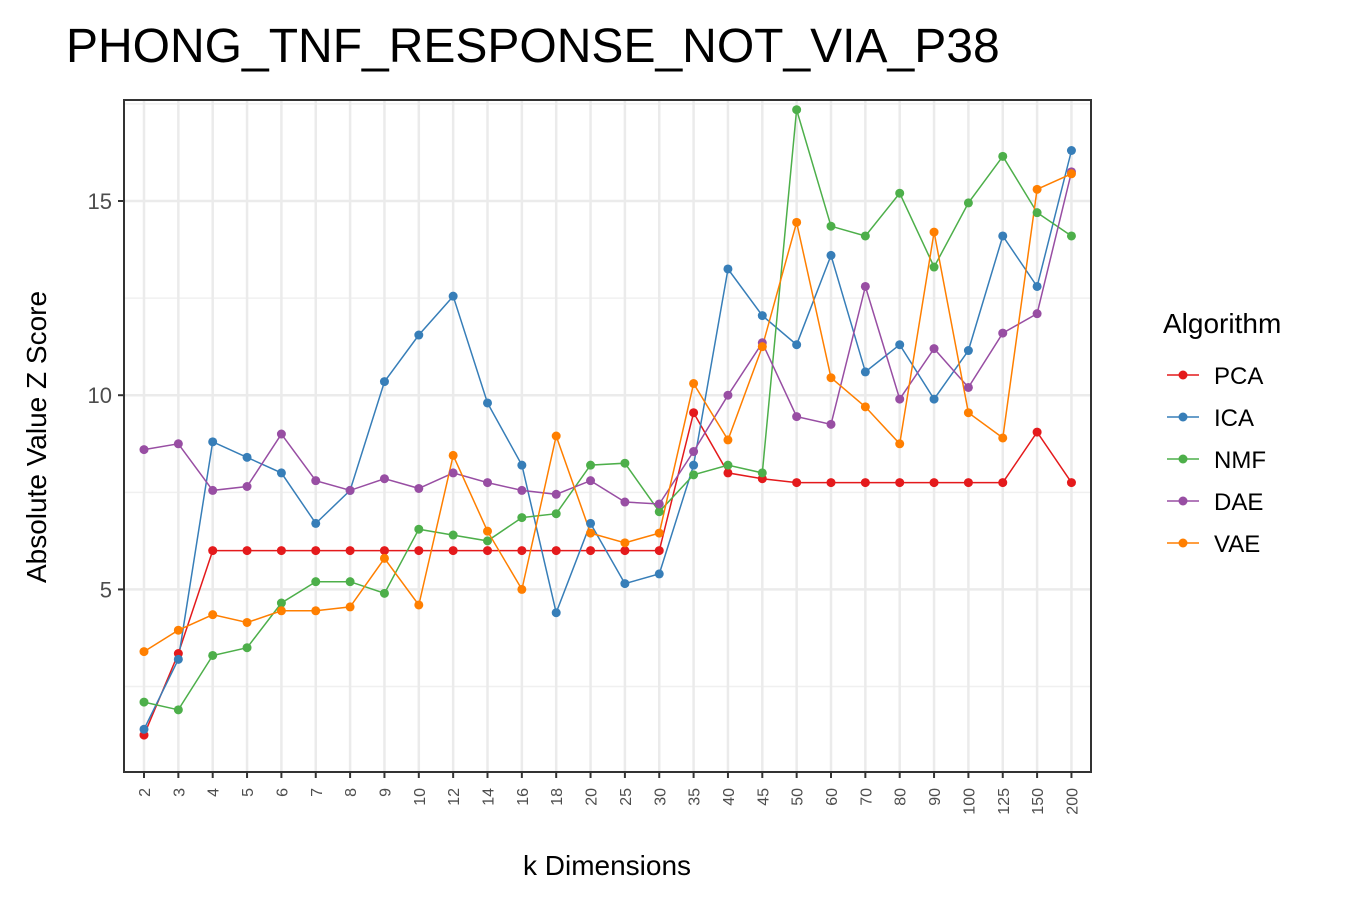 This screenshot has height=900, width=1350. I want to click on legend-label: ICA, so click(1234, 418).